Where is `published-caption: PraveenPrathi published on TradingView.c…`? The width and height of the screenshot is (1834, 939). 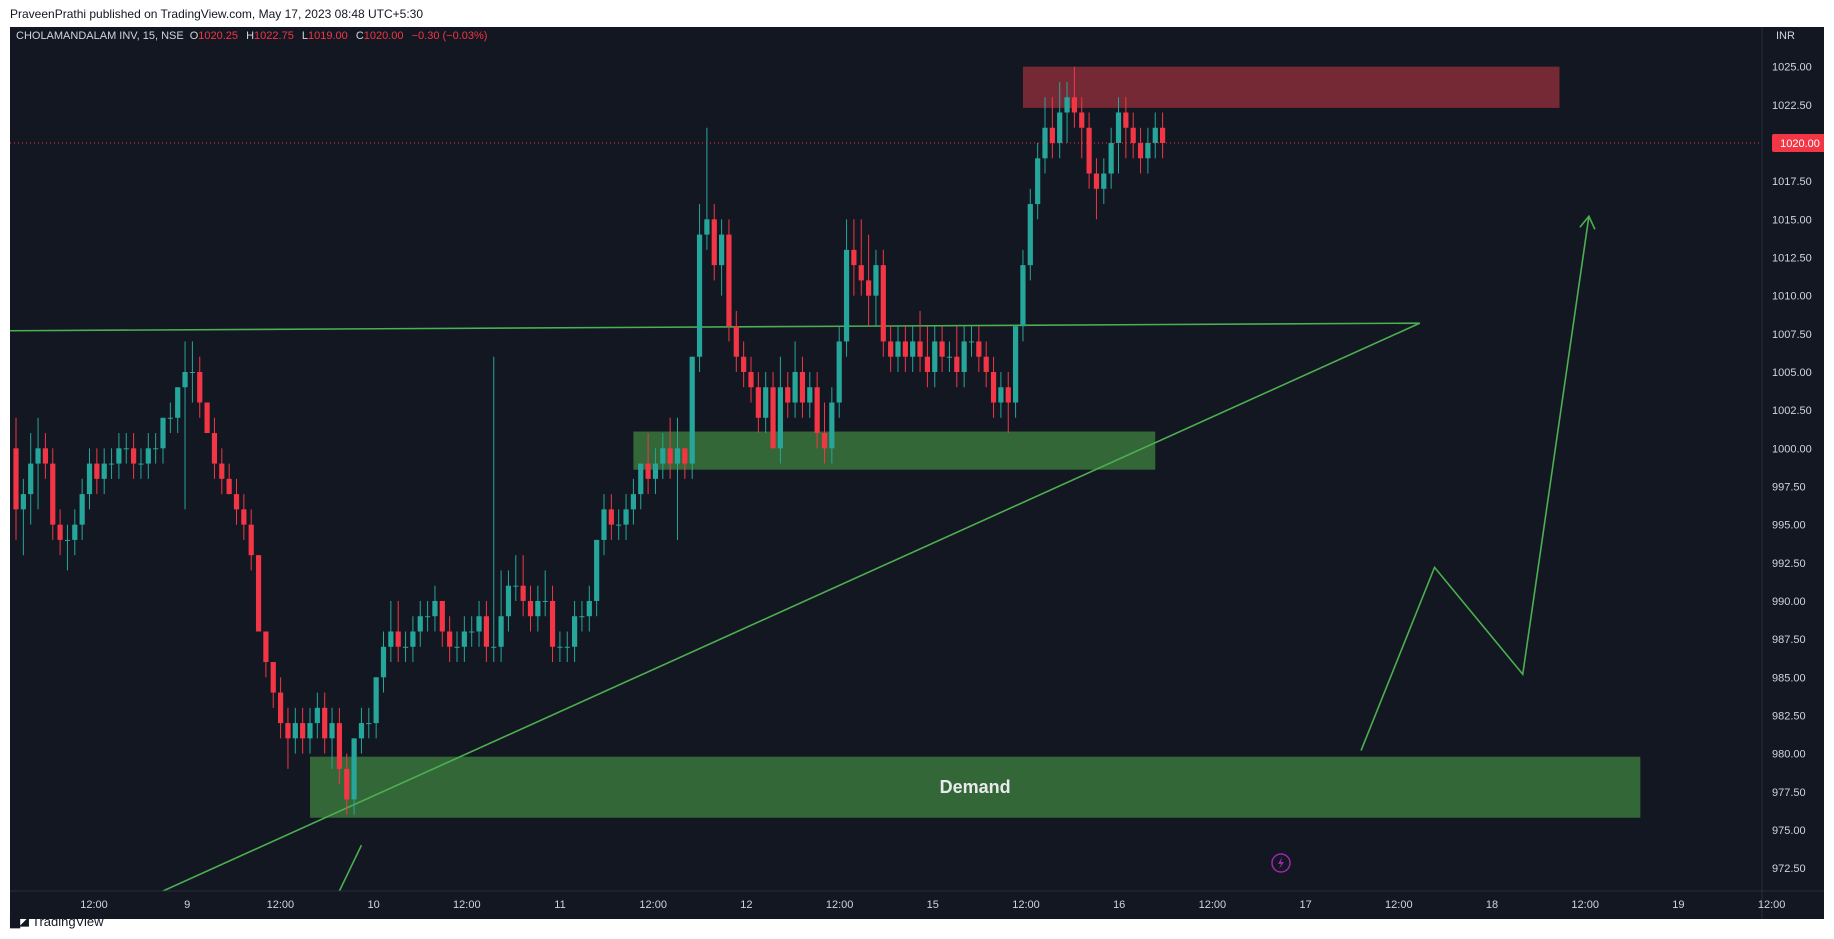
published-caption: PraveenPrathi published on TradingView.c… is located at coordinates (217, 14).